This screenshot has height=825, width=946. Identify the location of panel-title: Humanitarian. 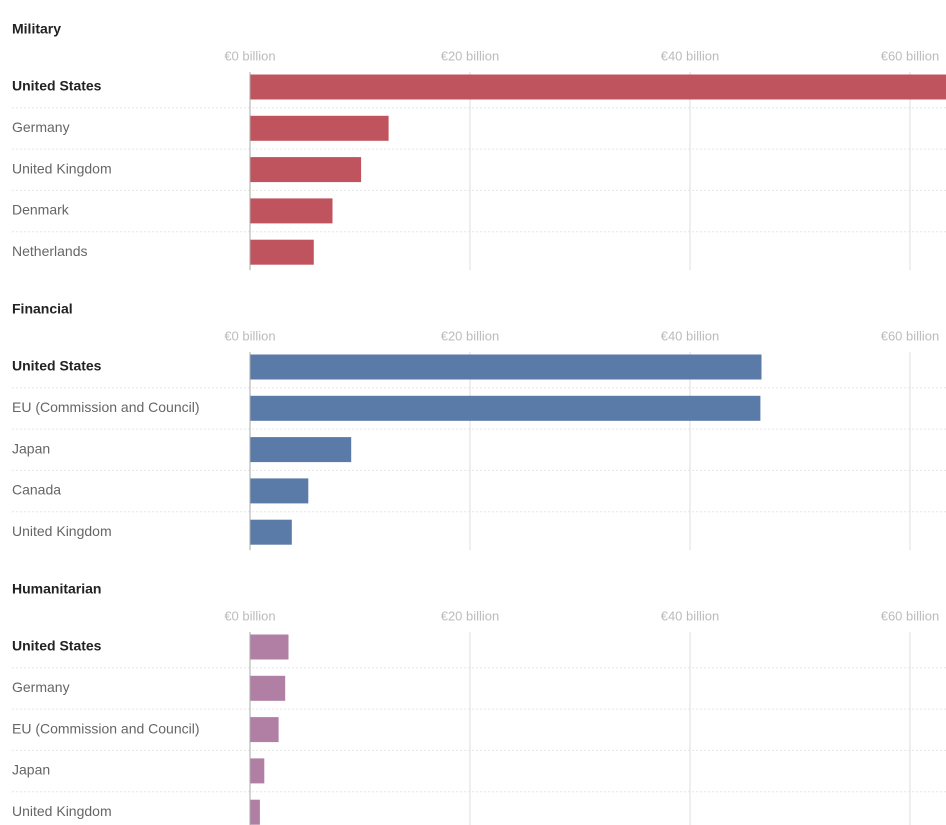
(56, 589).